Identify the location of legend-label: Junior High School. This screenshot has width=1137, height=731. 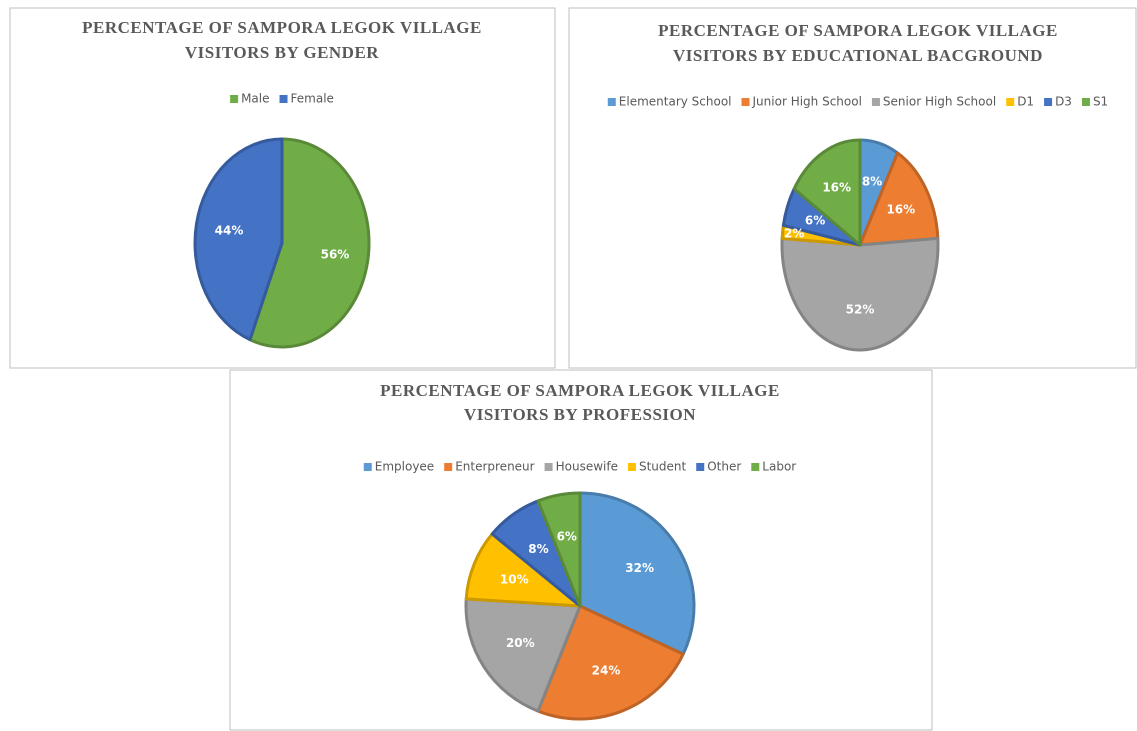
(807, 102).